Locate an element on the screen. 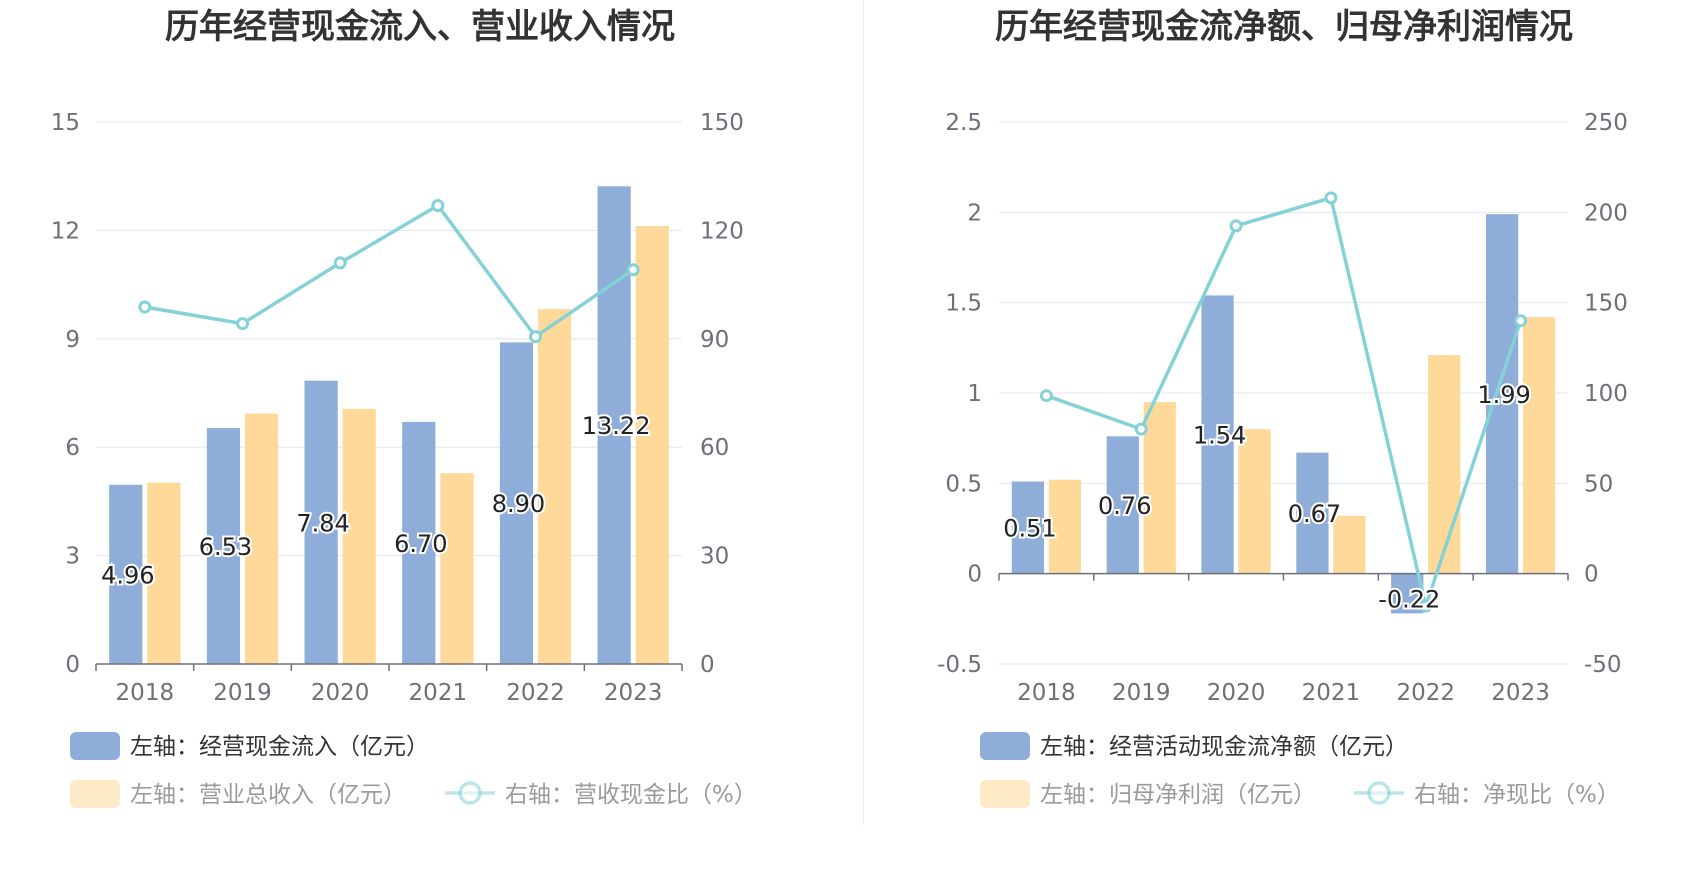 The image size is (1700, 874). data-label: 1.54 is located at coordinates (1219, 436).